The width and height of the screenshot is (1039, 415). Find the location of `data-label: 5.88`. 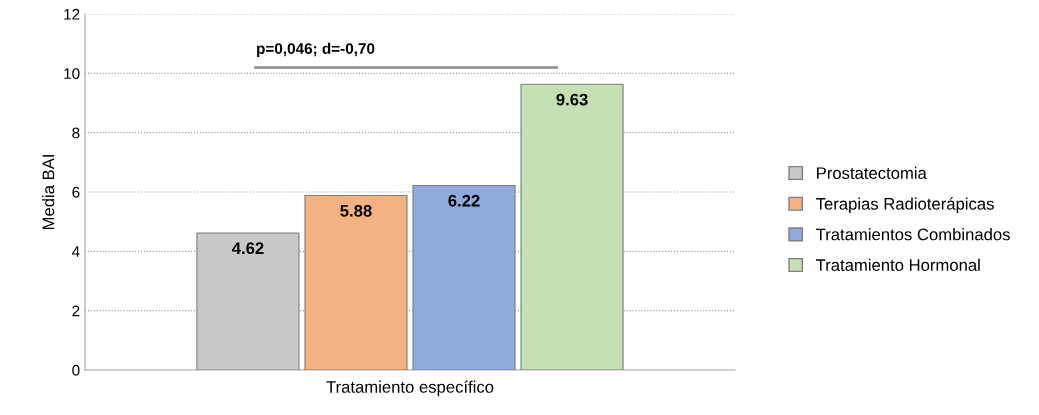

data-label: 5.88 is located at coordinates (356, 210).